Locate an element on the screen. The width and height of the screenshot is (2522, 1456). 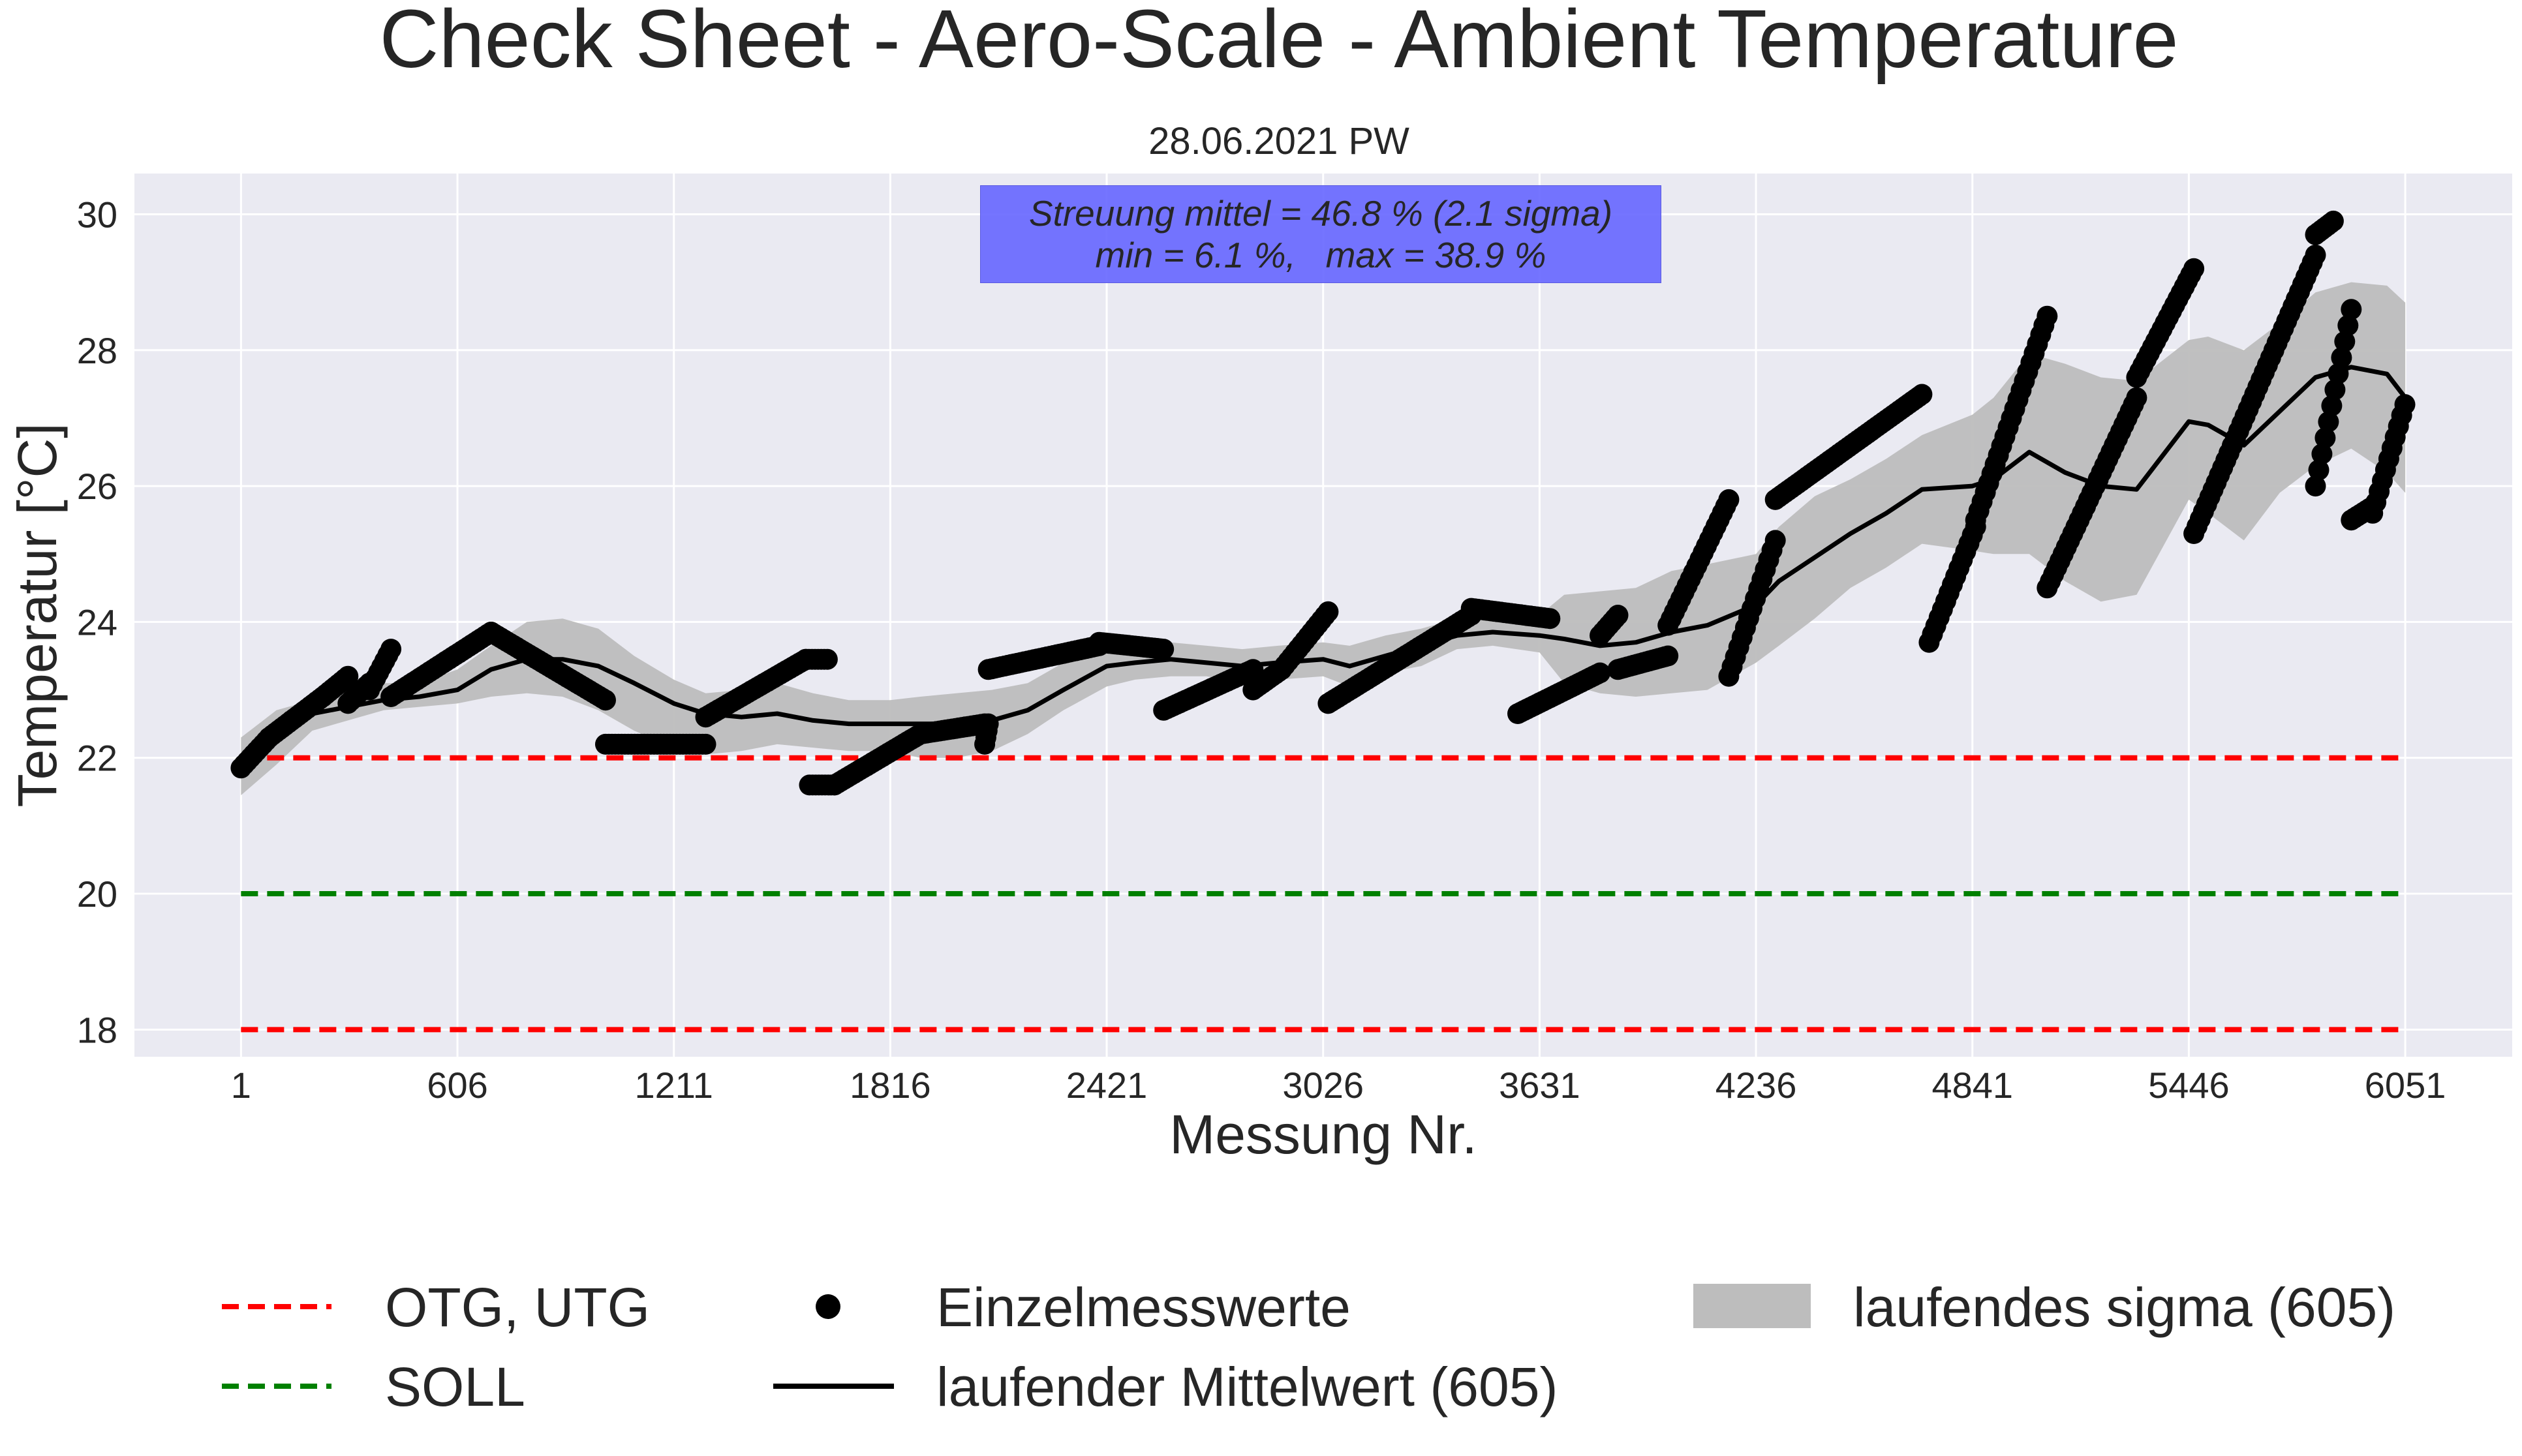
legend-label: OTG, UTG is located at coordinates (517, 1308).